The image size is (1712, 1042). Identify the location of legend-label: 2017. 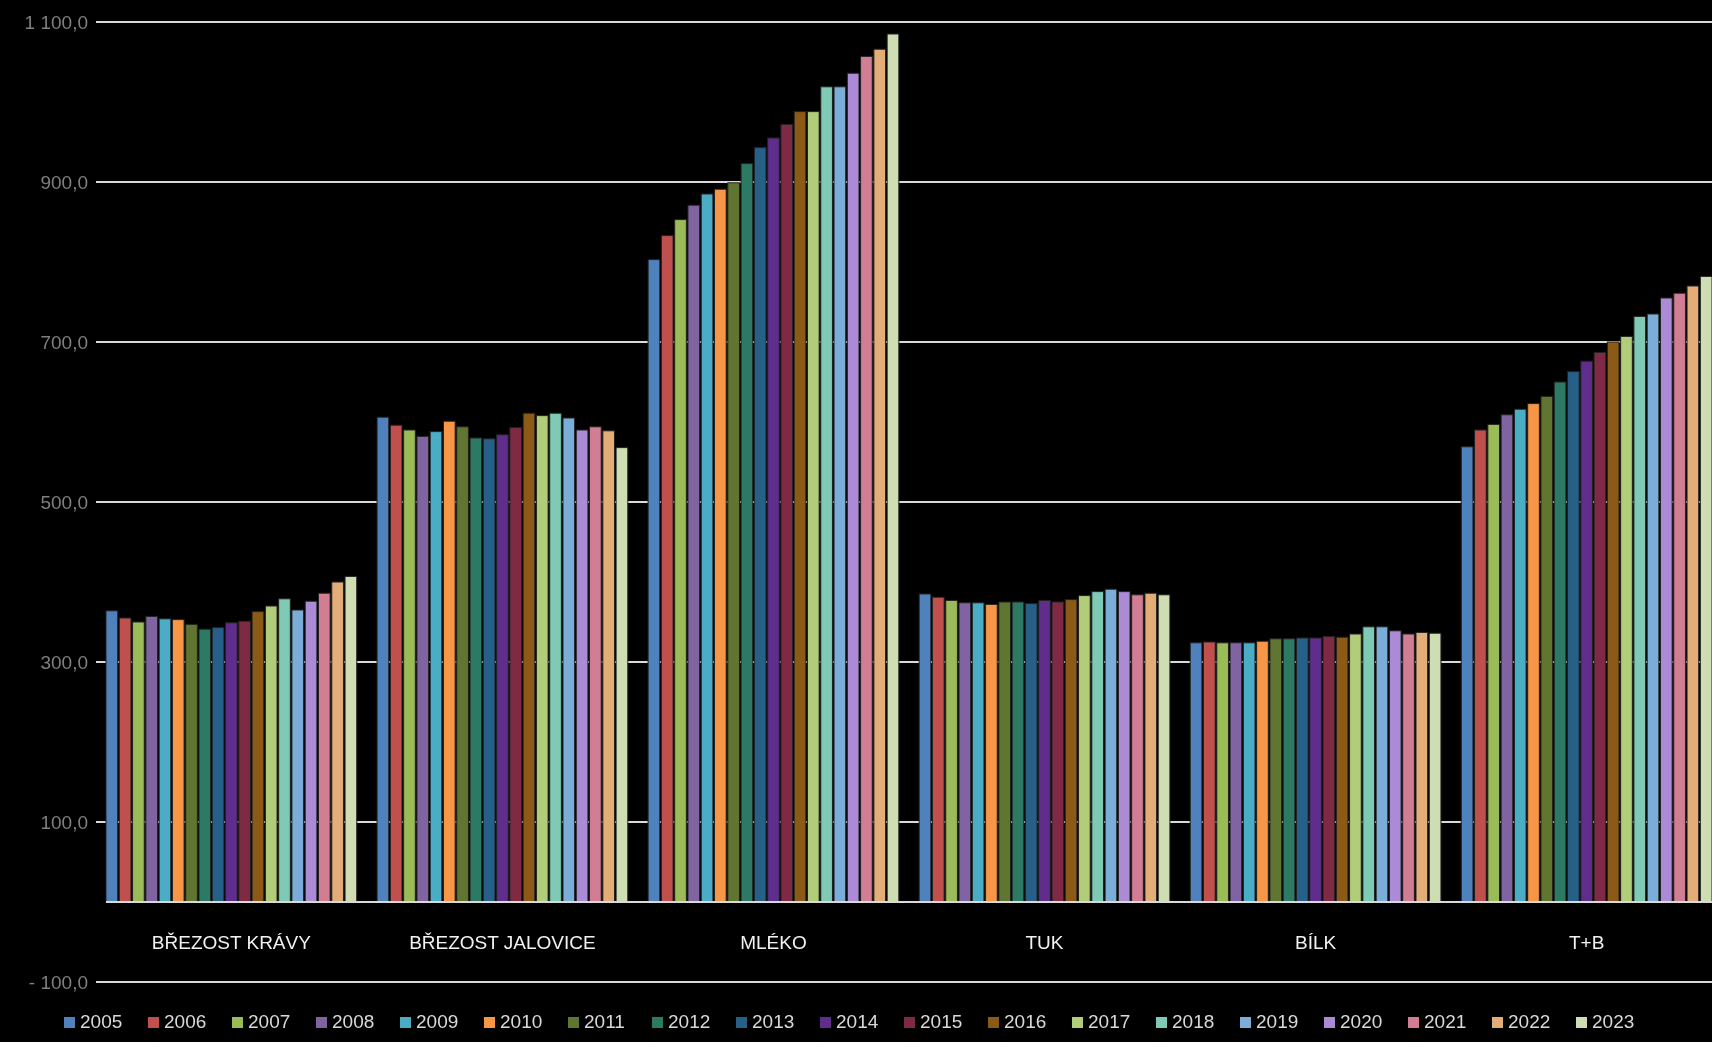
(1109, 1021).